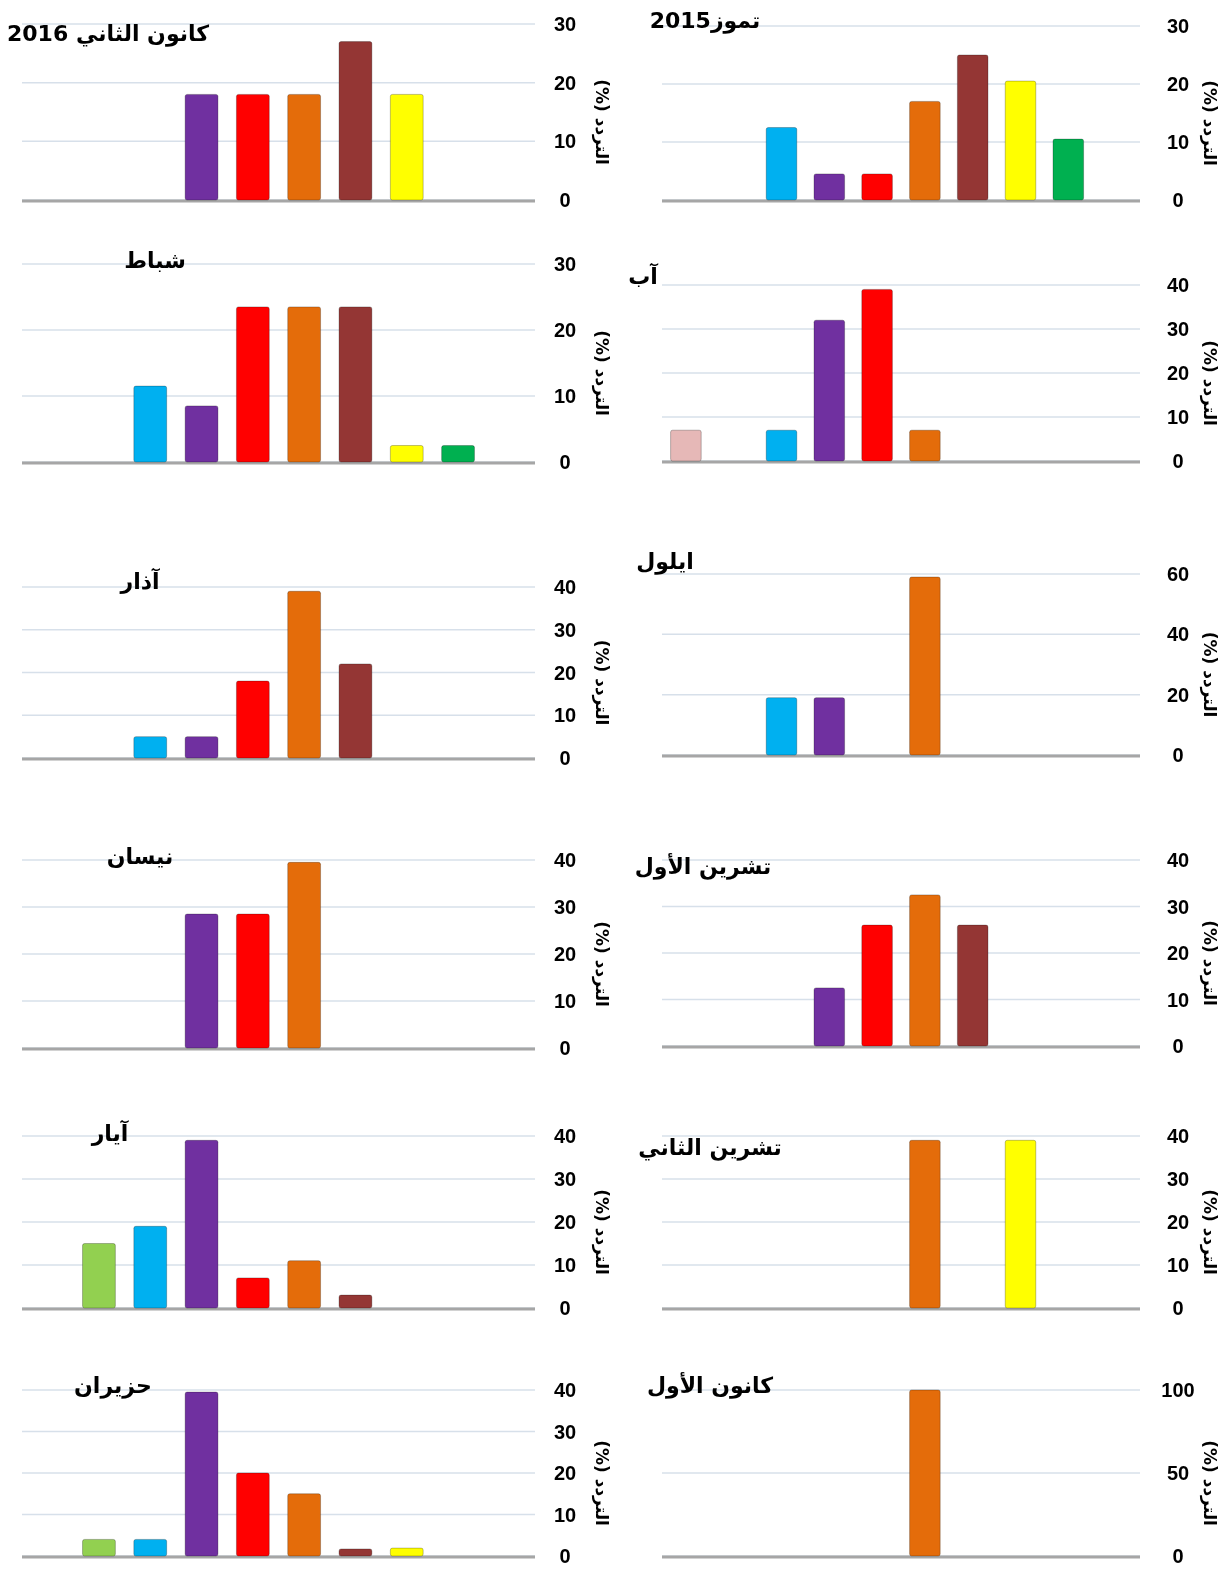 Image resolution: width=1232 pixels, height=1573 pixels. I want to click on chart-title: حزيران, so click(113, 1386).